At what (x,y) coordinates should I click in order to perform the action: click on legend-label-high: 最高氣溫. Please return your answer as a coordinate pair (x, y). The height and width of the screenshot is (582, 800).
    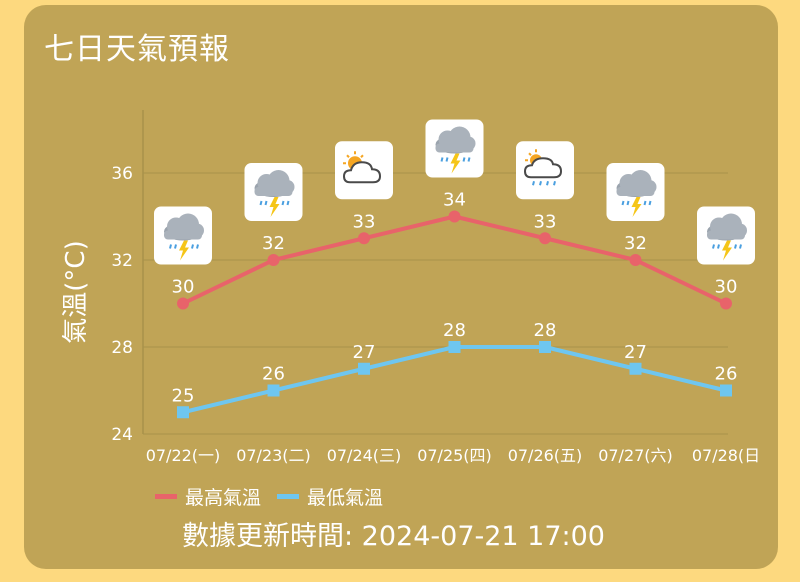
    Looking at the image, I should click on (223, 498).